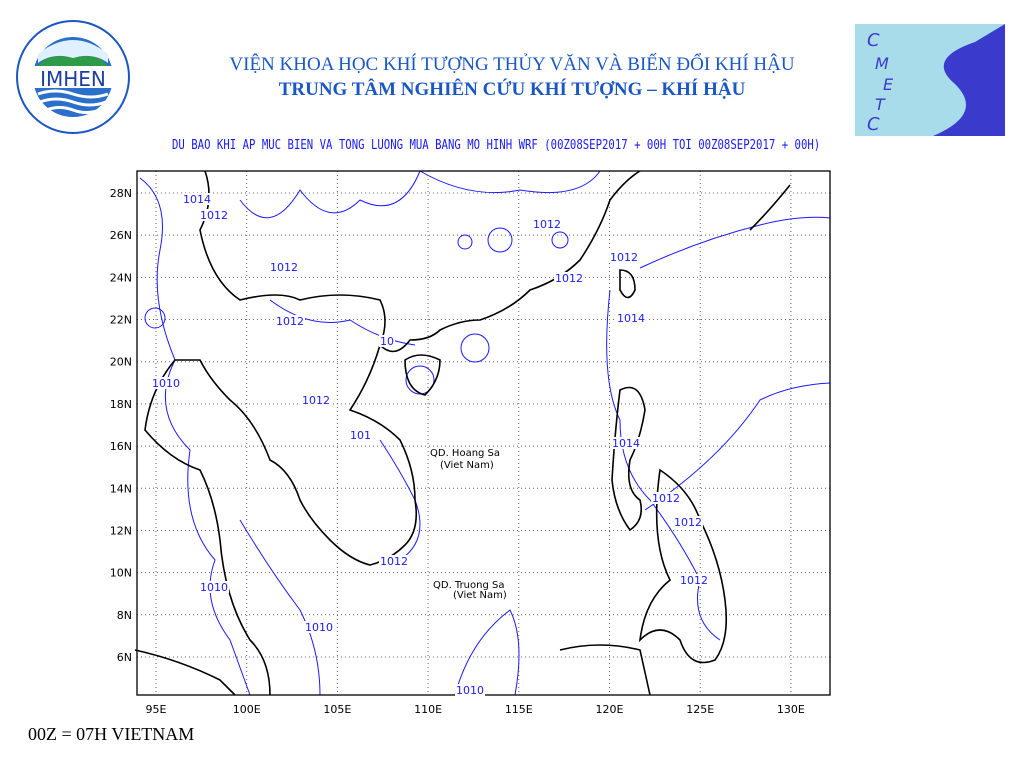 The image size is (1024, 768). Describe the element at coordinates (480, 595) in the screenshot. I see `truong-sa-label-2: (Viet Nam)` at that location.